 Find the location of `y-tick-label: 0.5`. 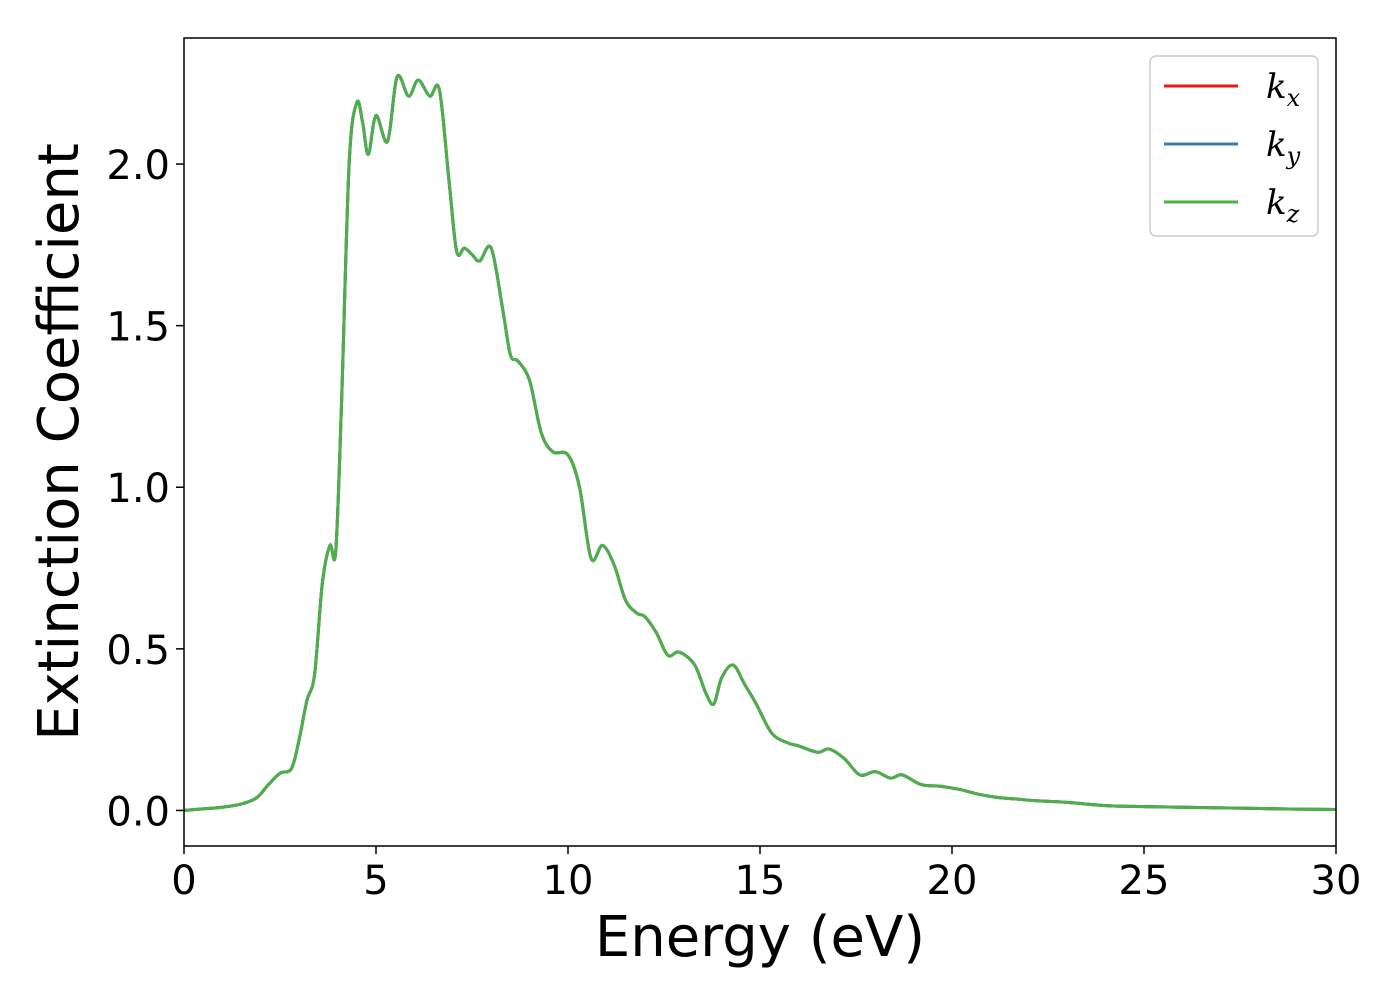

y-tick-label: 0.5 is located at coordinates (138, 651).